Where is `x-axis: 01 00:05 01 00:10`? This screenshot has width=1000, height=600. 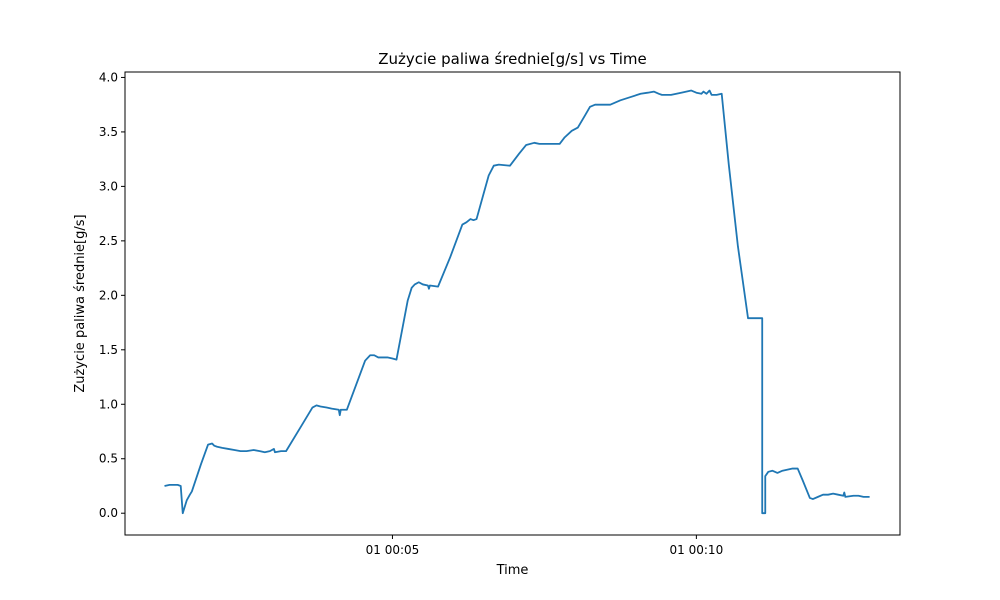 x-axis: 01 00:05 01 00:10 is located at coordinates (545, 546).